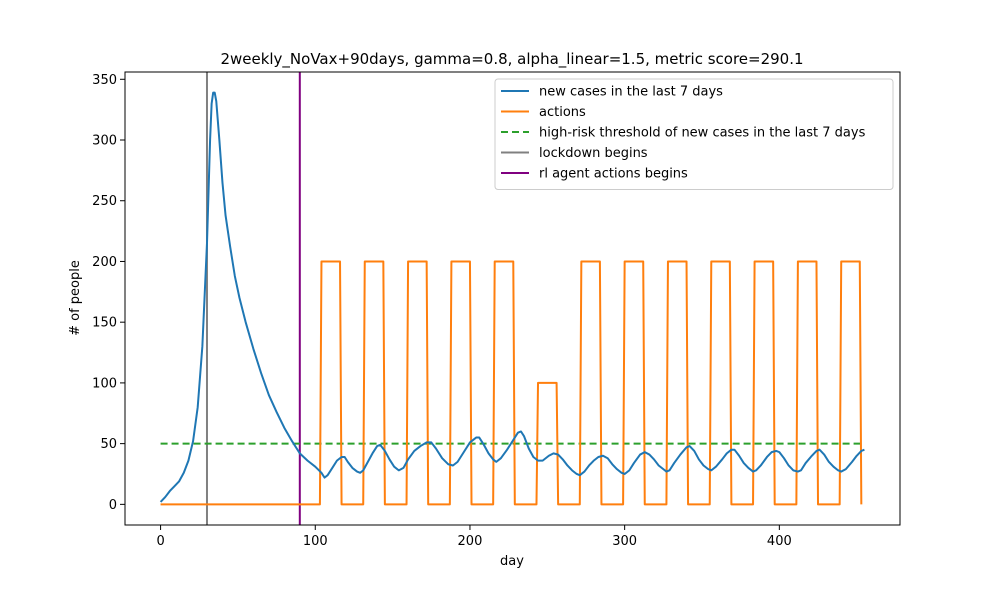 Image resolution: width=1000 pixels, height=600 pixels. I want to click on x-axis-label: day, so click(512, 561).